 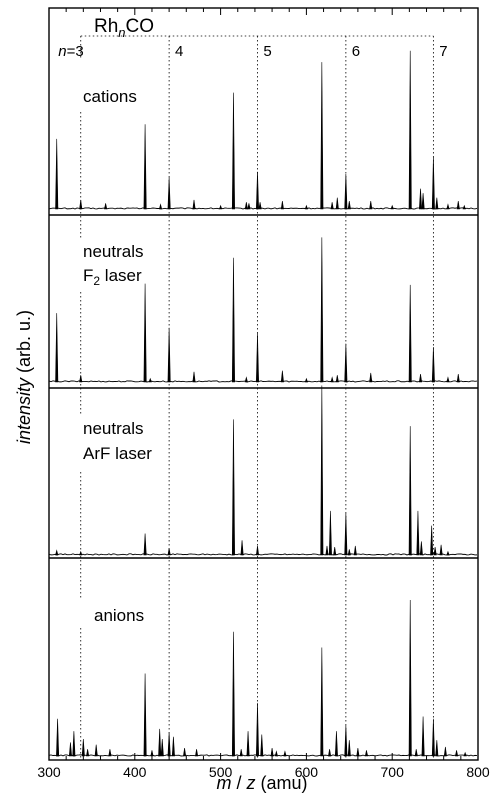 I want to click on x-axis-label: m / z (amu), so click(x=261, y=783).